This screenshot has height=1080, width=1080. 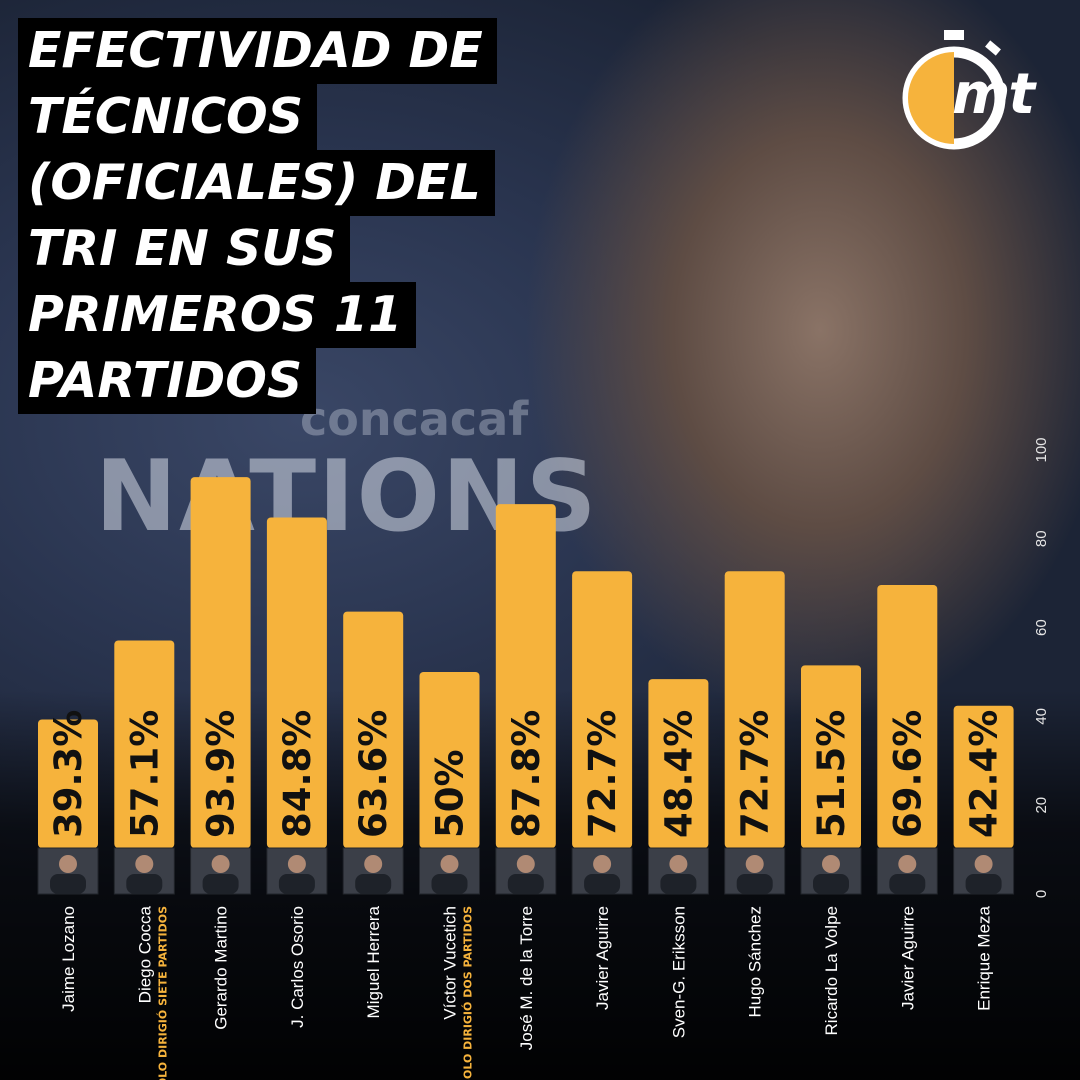 What do you see at coordinates (168, 117) in the screenshot?
I see `title-line: TÉCNICOS` at bounding box center [168, 117].